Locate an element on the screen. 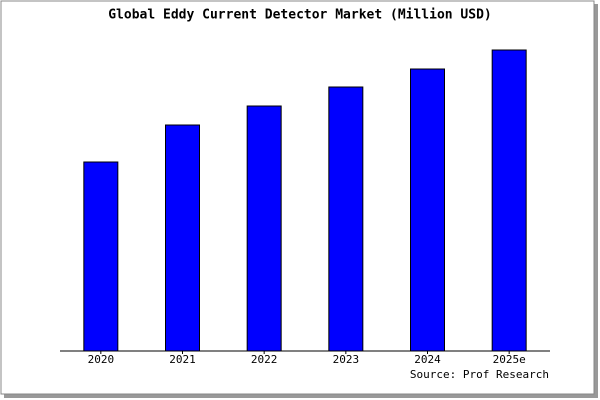 This screenshot has width=600, height=400. x-tick-label: 2024 is located at coordinates (427, 359).